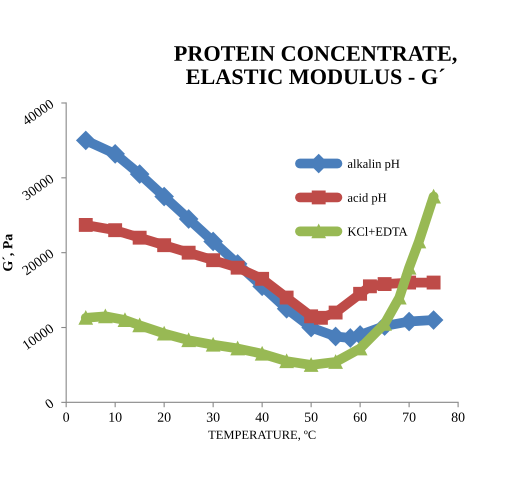 This screenshot has width=509, height=479. I want to click on x-tick-label: 60, so click(360, 417).